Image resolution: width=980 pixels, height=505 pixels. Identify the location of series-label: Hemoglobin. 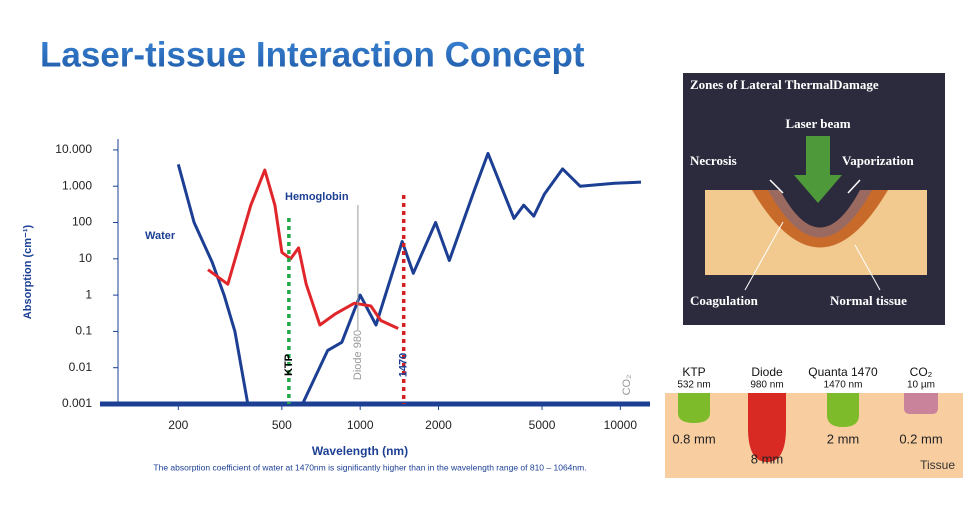
(317, 197).